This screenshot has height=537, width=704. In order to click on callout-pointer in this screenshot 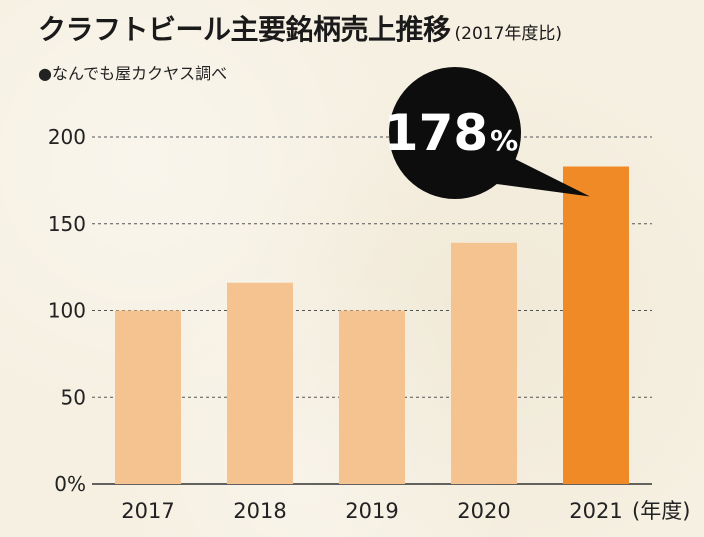, I will do `click(539, 177)`.